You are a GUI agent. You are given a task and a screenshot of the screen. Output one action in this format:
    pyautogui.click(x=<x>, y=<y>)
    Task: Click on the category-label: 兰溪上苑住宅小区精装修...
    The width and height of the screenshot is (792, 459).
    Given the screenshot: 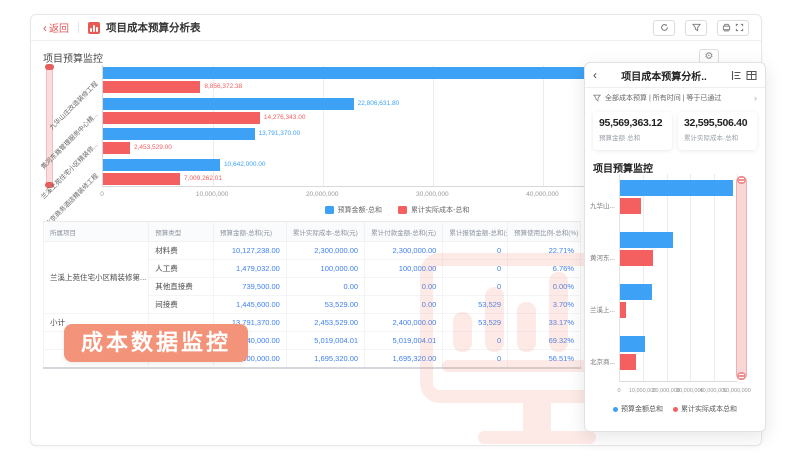 What is the action you would take?
    pyautogui.click(x=70, y=171)
    